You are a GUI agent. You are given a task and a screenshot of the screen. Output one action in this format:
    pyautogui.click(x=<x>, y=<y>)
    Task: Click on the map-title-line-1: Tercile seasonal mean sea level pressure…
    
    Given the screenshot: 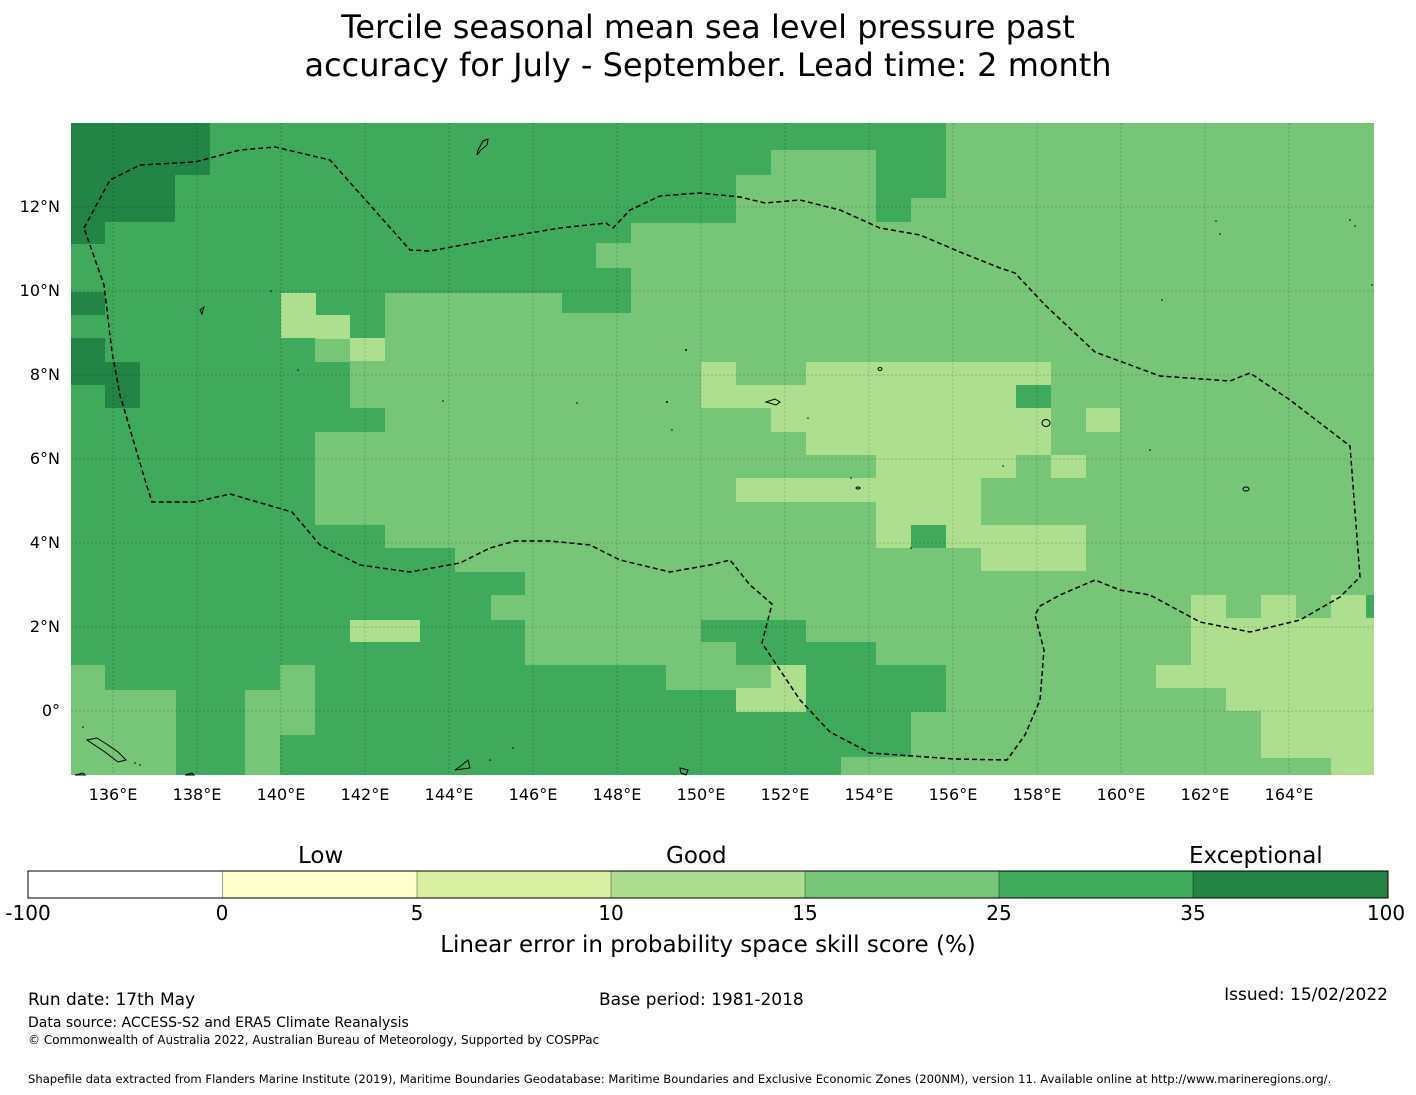 What is the action you would take?
    pyautogui.click(x=708, y=27)
    